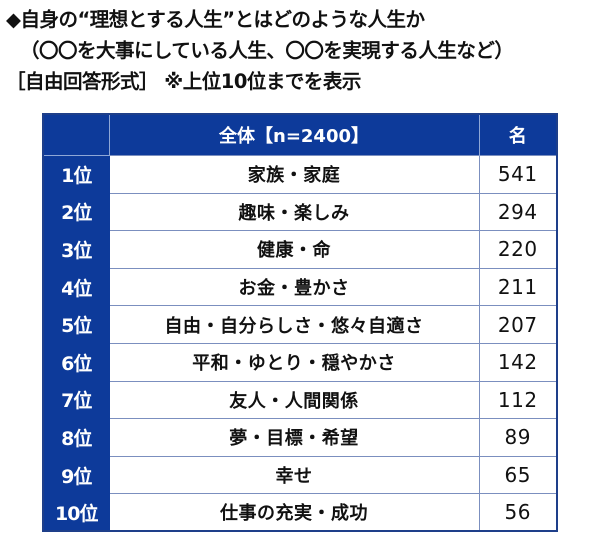 Image resolution: width=600 pixels, height=542 pixels. I want to click on item-cell: 幸せ, so click(294, 475).